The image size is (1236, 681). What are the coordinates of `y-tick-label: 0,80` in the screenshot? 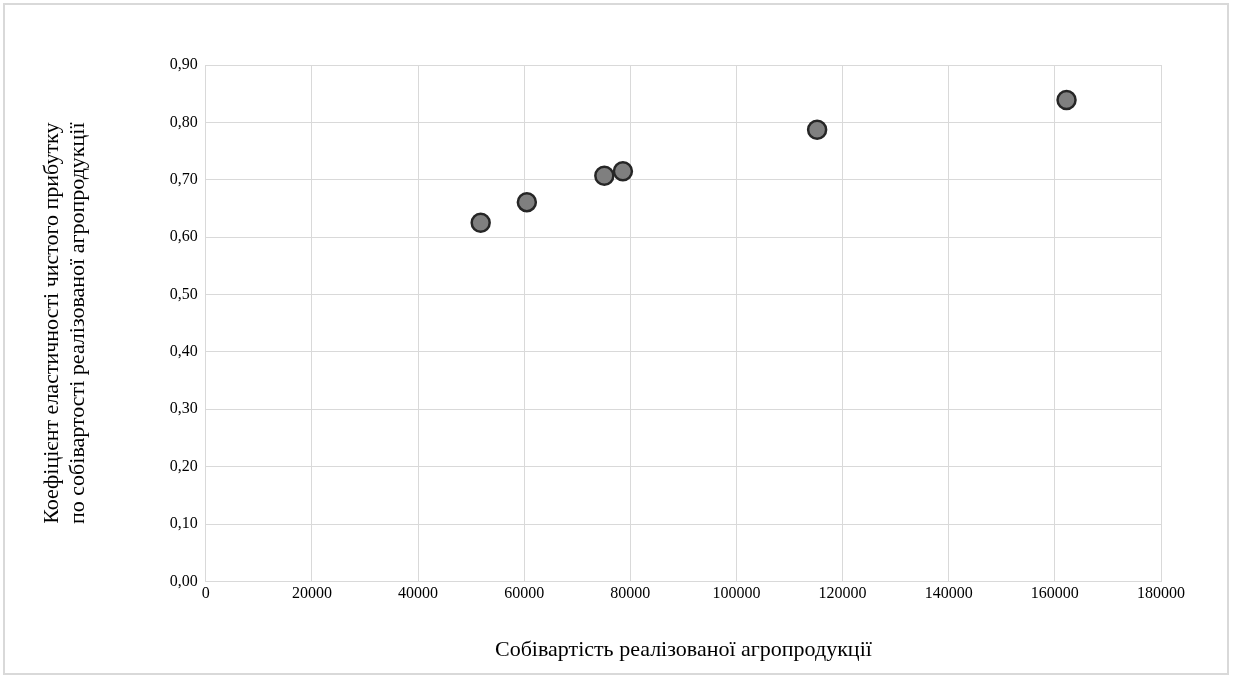 It's located at (183, 121).